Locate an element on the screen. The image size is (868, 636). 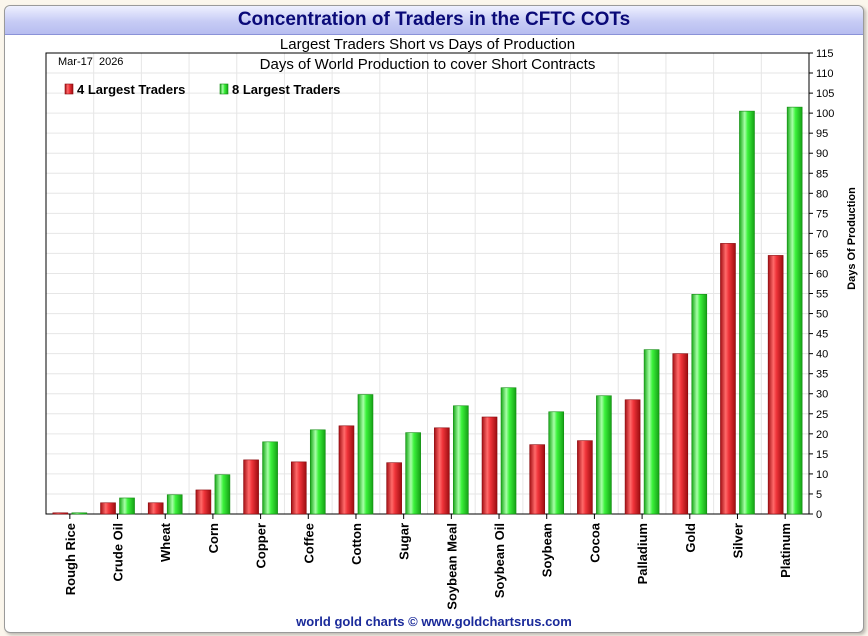
bar-eight-largest-cocoa is located at coordinates (604, 455).